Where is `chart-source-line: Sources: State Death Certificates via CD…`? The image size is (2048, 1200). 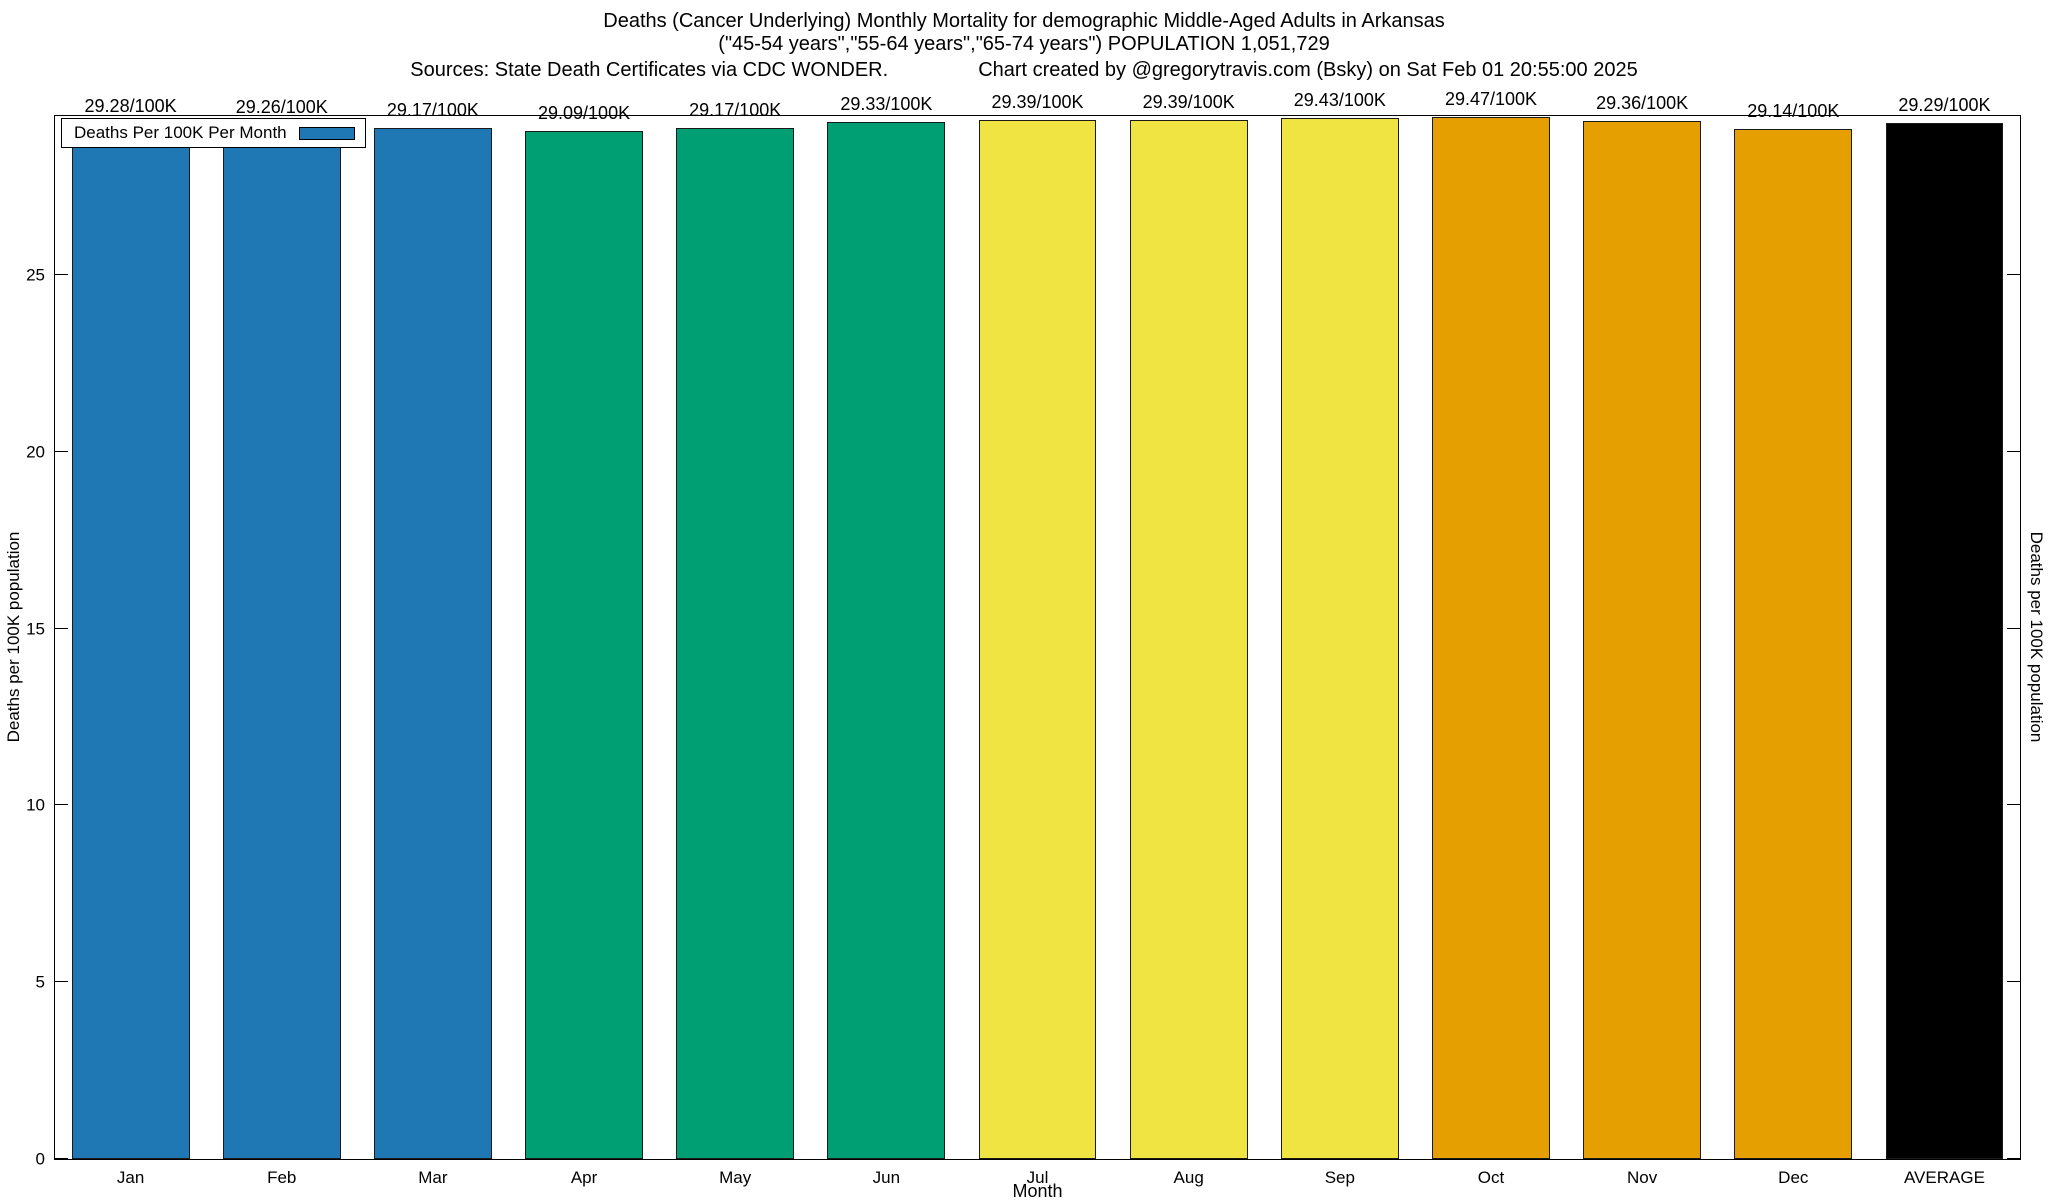 chart-source-line: Sources: State Death Certificates via CD… is located at coordinates (1024, 70).